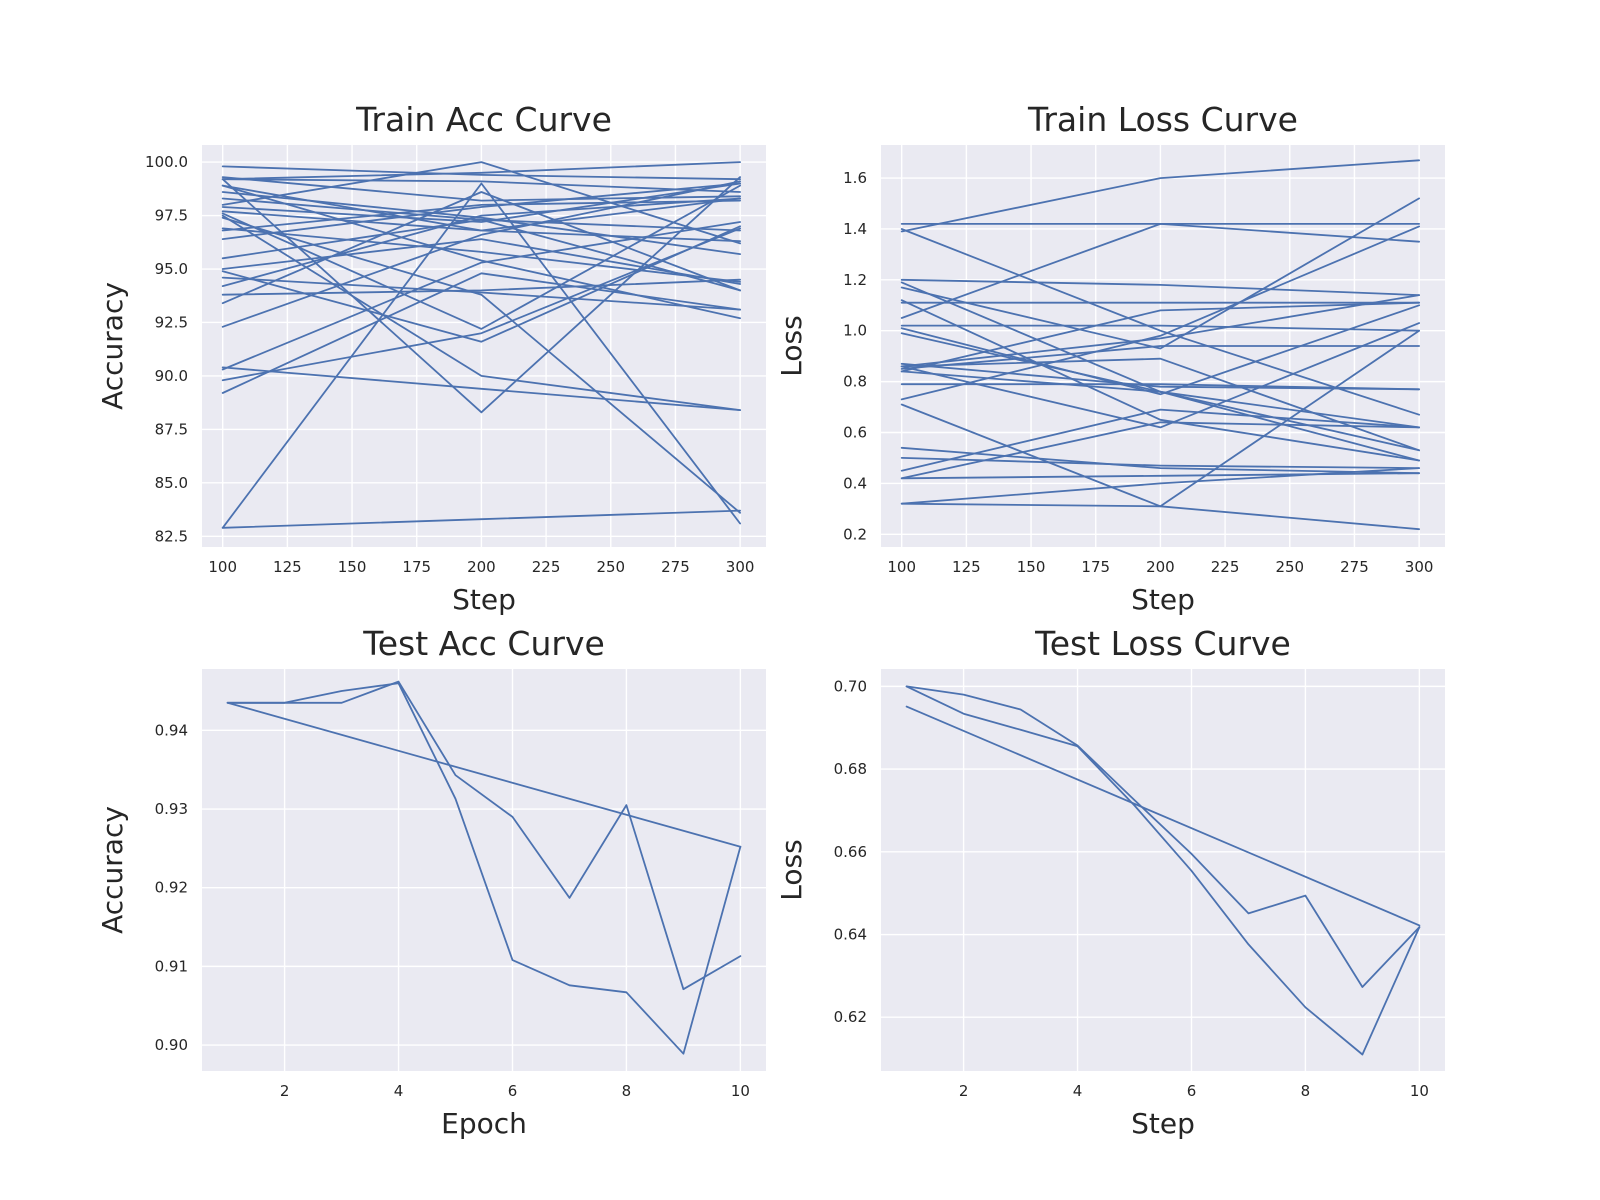 This screenshot has width=1600, height=1200. I want to click on test-loss-curve-x-tick-label: 4, so click(1078, 1091).